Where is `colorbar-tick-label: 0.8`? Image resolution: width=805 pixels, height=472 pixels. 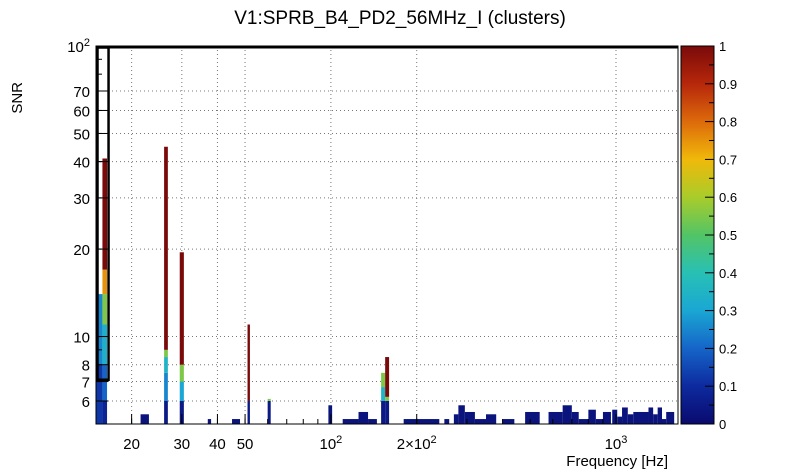 colorbar-tick-label: 0.8 is located at coordinates (728, 122).